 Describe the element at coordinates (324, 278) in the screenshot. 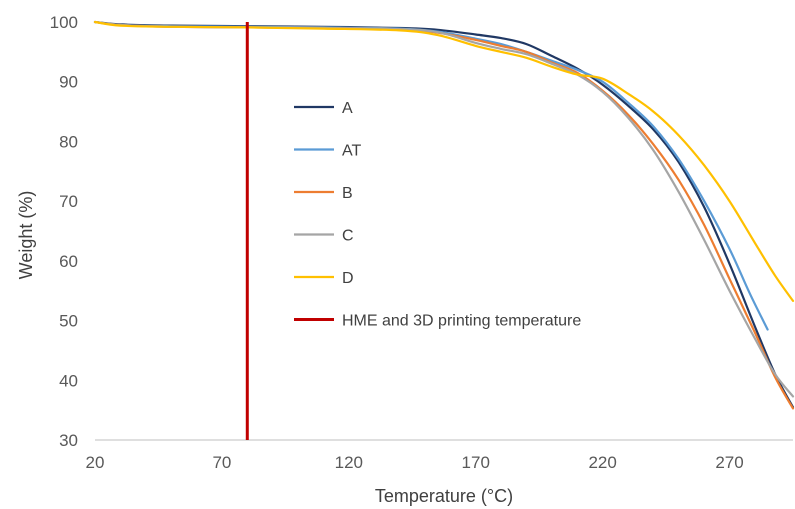

I see `legend-entry-d: D` at that location.